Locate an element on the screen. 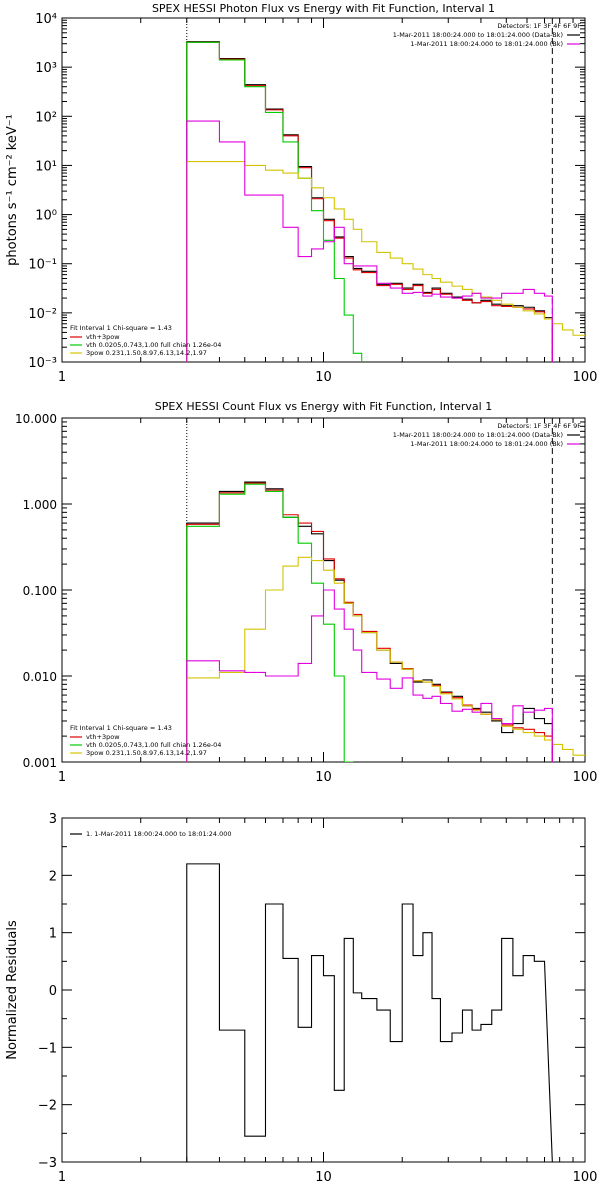  y-tick-label: 0 is located at coordinates (53, 991).